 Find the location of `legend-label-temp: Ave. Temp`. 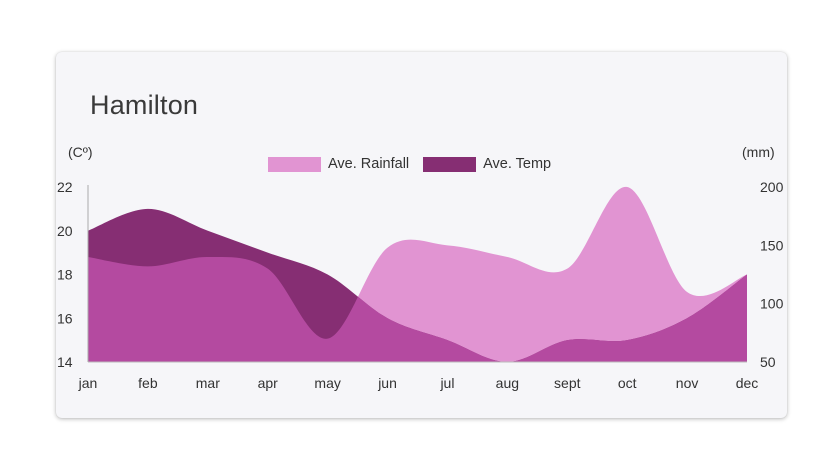

legend-label-temp: Ave. Temp is located at coordinates (517, 164).